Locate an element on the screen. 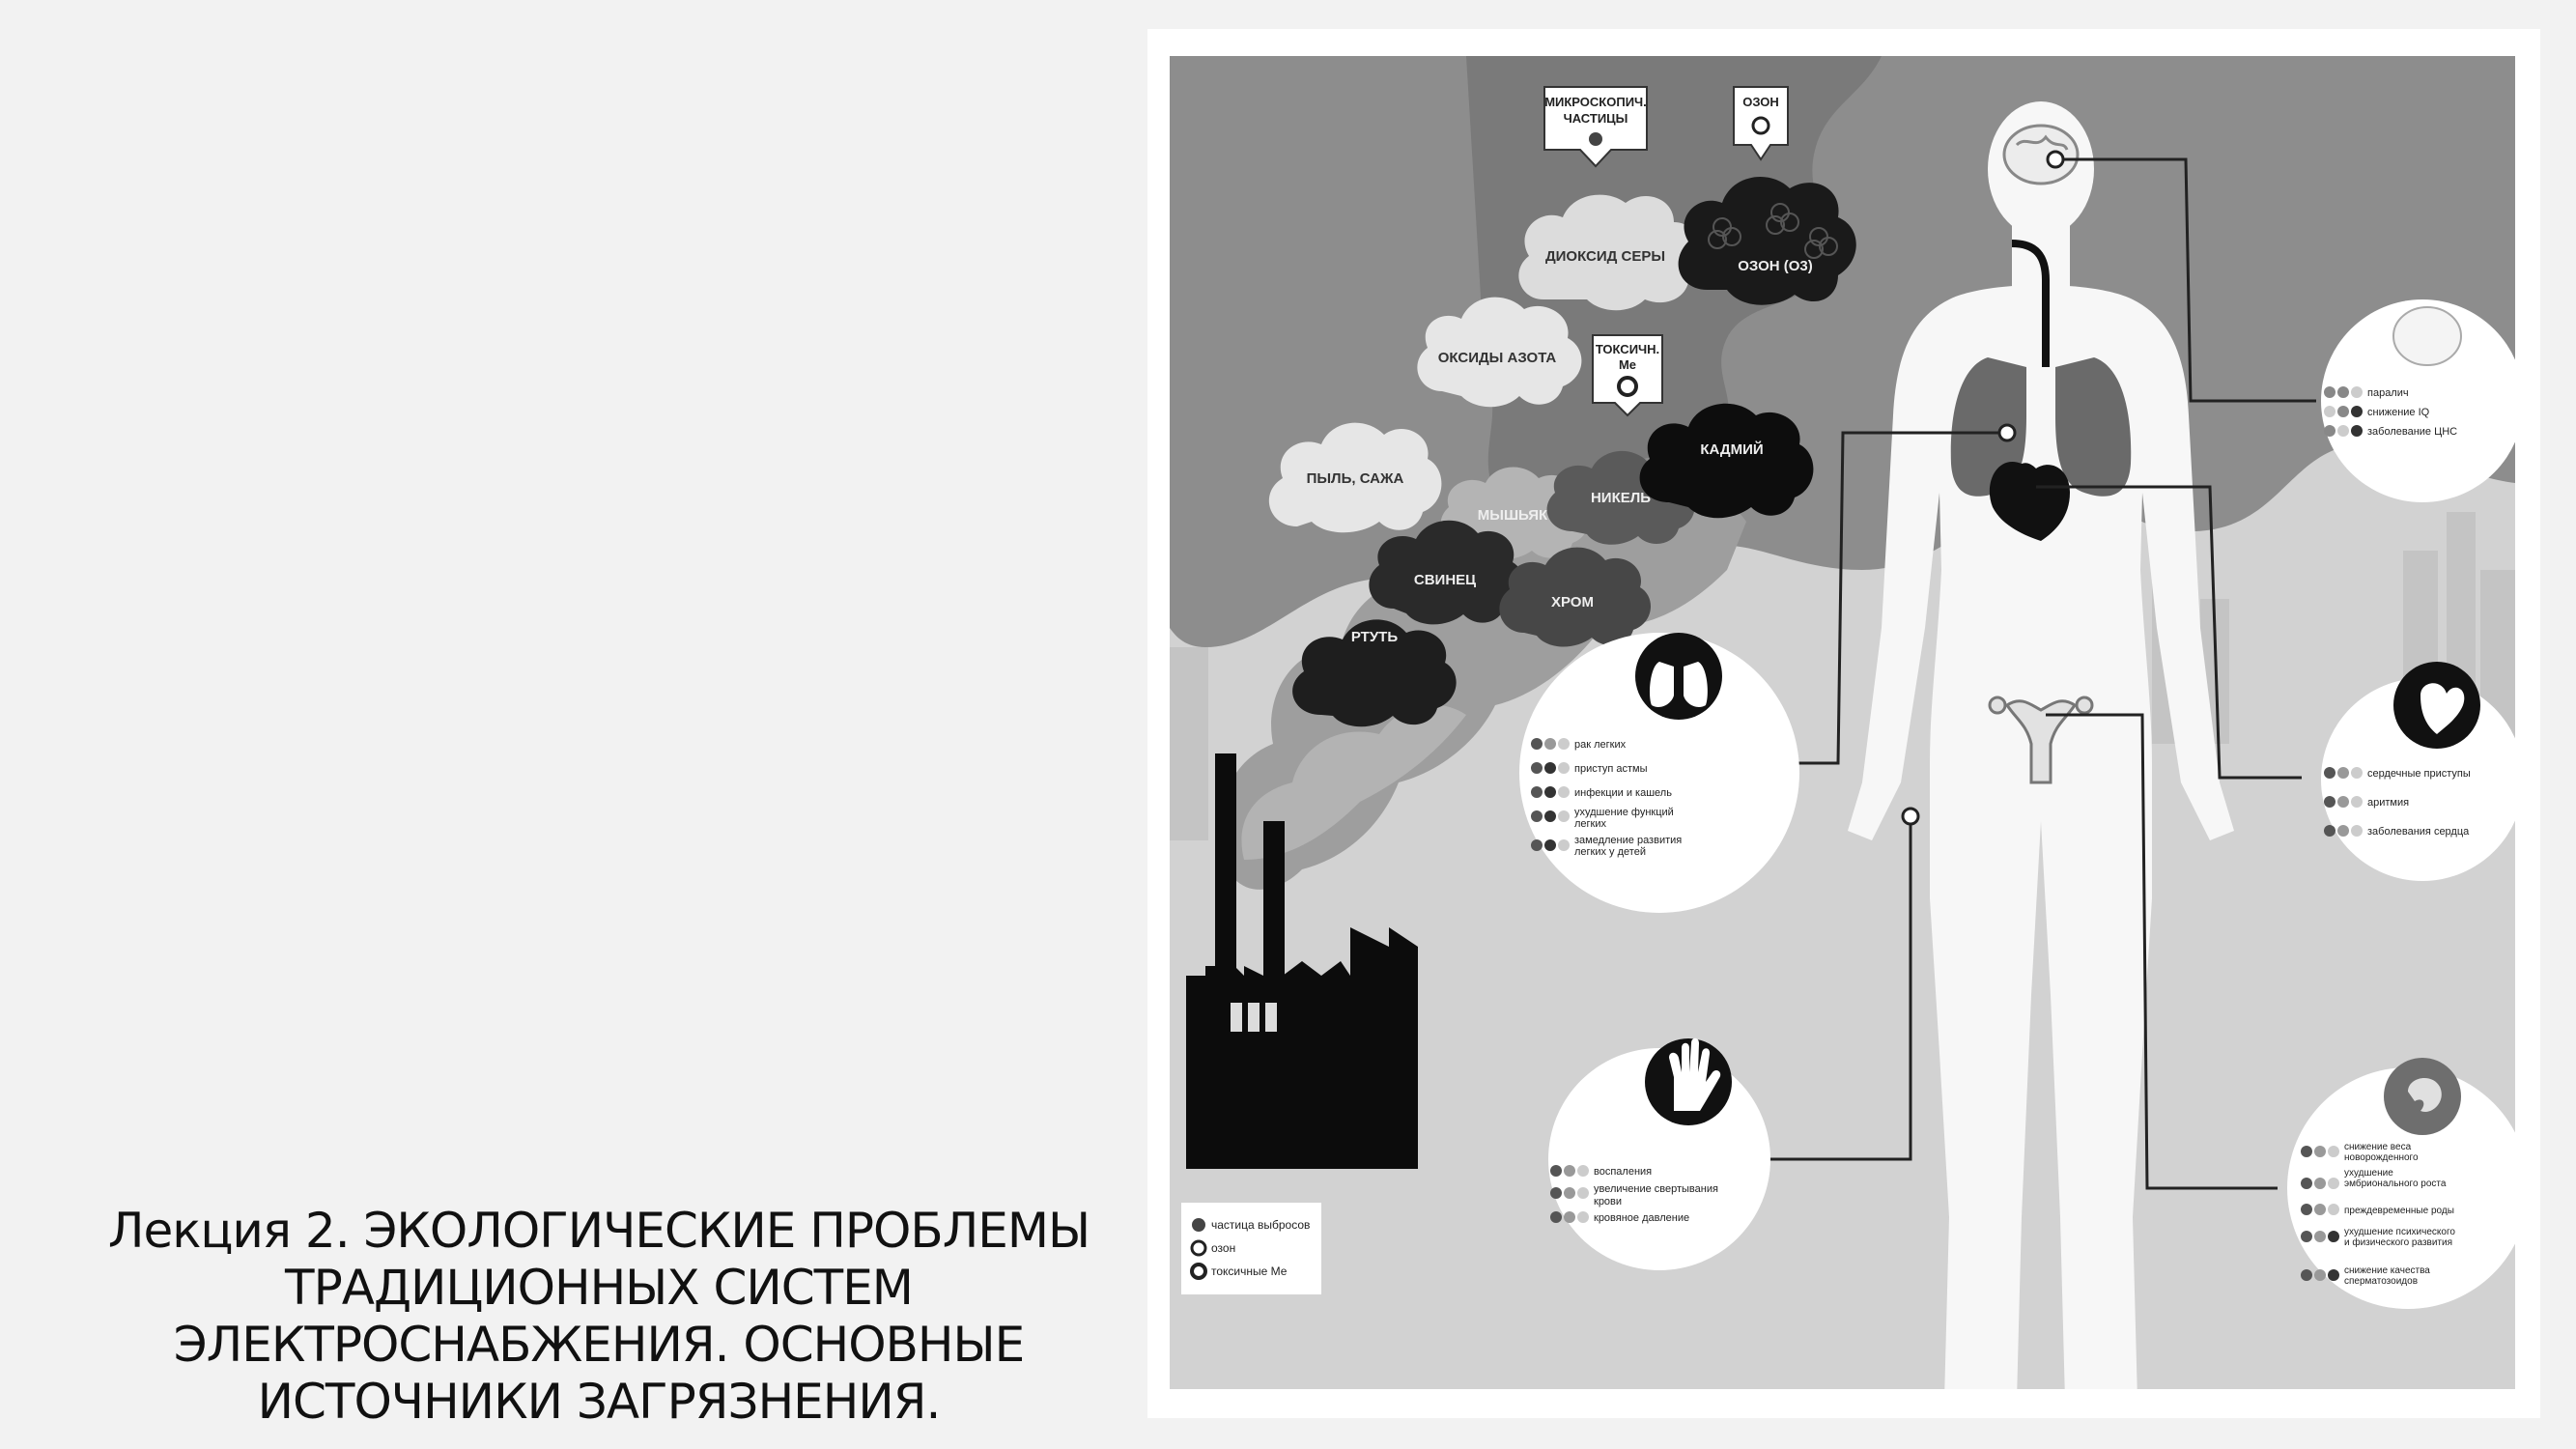 The image size is (2576, 1449). cloud-lead: СВИНЕЦ is located at coordinates (1446, 572).